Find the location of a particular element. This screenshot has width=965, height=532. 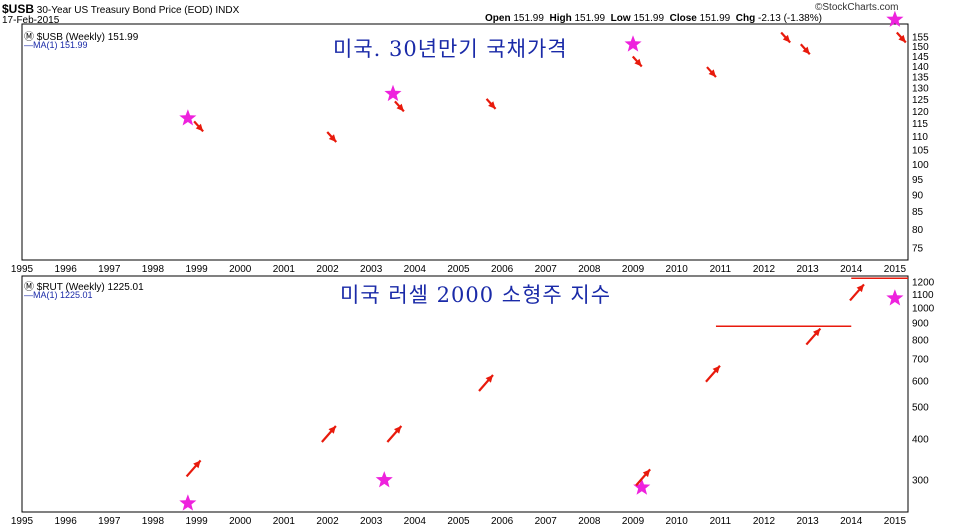

star-top-2015 is located at coordinates (895, 18).